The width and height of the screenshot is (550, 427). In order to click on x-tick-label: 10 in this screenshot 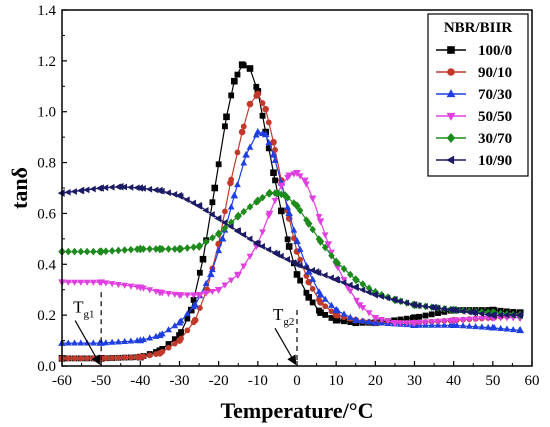, I will do `click(336, 381)`.